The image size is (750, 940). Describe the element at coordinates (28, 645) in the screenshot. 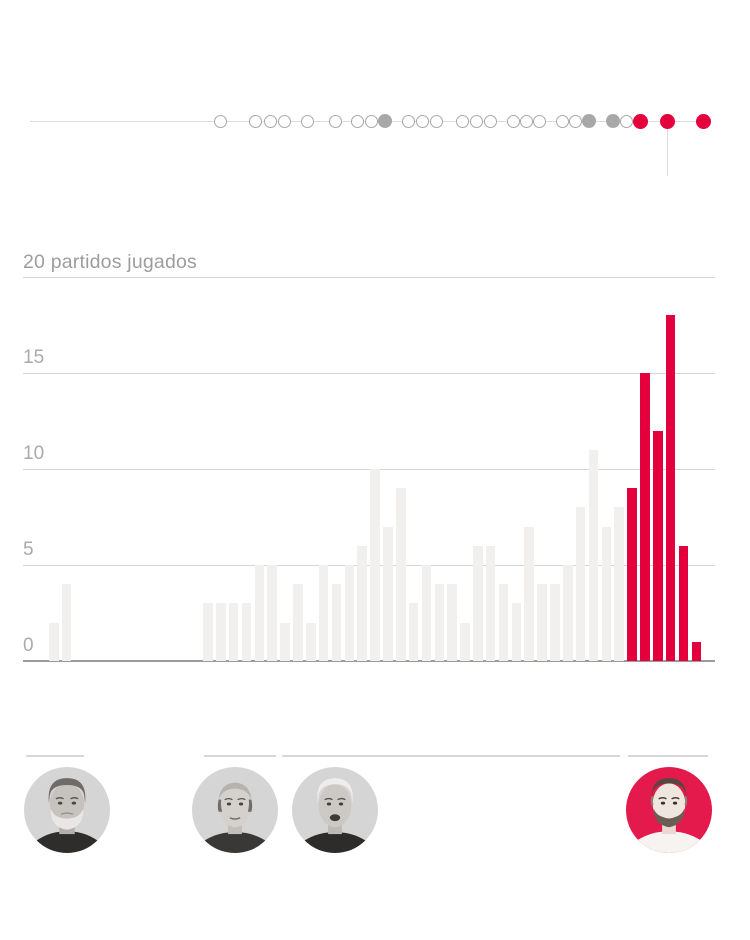

I see `y-tick-label-0: 0` at that location.